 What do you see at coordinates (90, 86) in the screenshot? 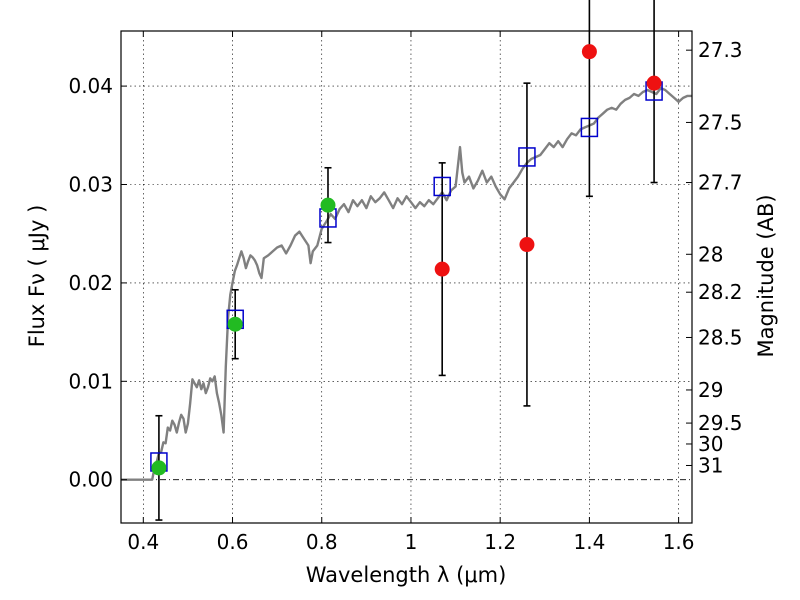
I see `y-tick-label: 0.04` at bounding box center [90, 86].